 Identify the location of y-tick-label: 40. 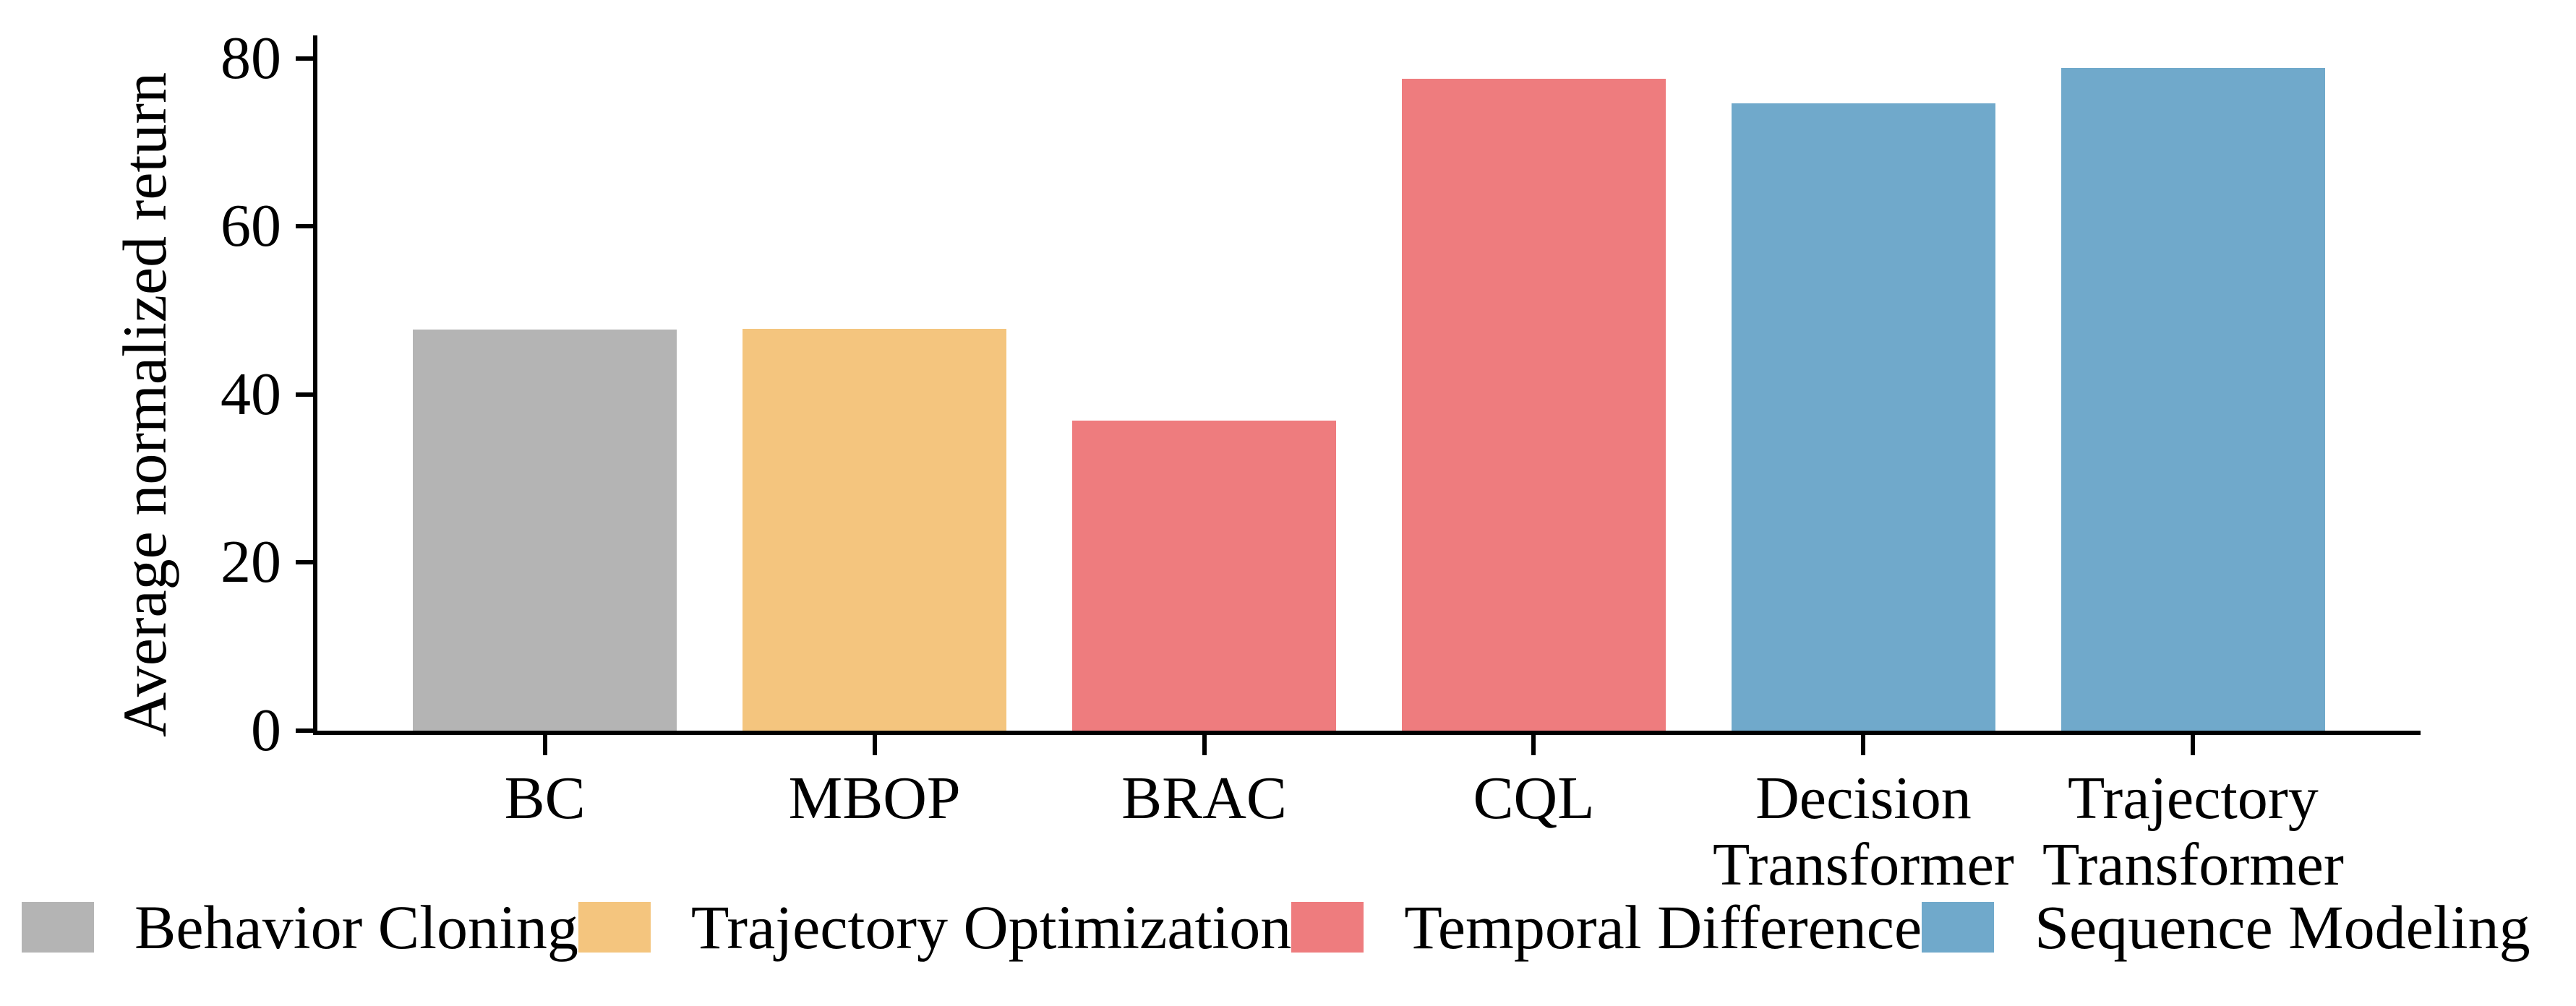
(251, 394).